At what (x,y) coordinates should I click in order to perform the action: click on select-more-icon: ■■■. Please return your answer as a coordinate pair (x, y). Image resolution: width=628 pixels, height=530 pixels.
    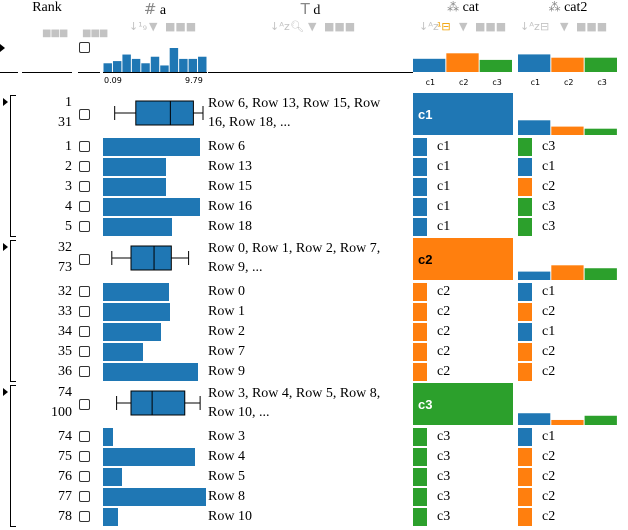
    Looking at the image, I should click on (95, 33).